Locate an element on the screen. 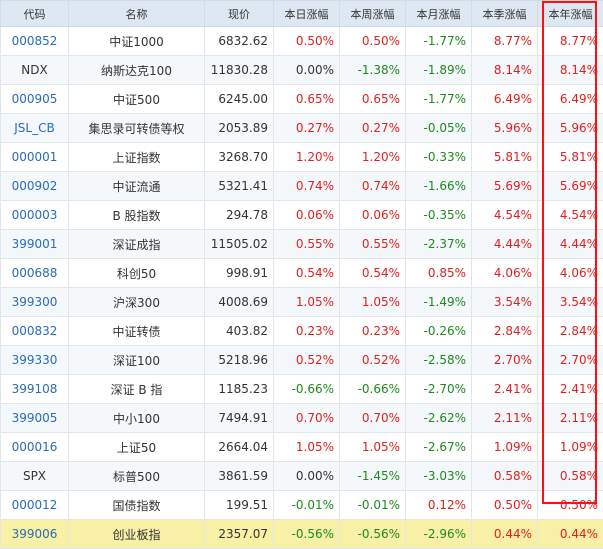  quarter-change-cell: 5.69% is located at coordinates (505, 186).